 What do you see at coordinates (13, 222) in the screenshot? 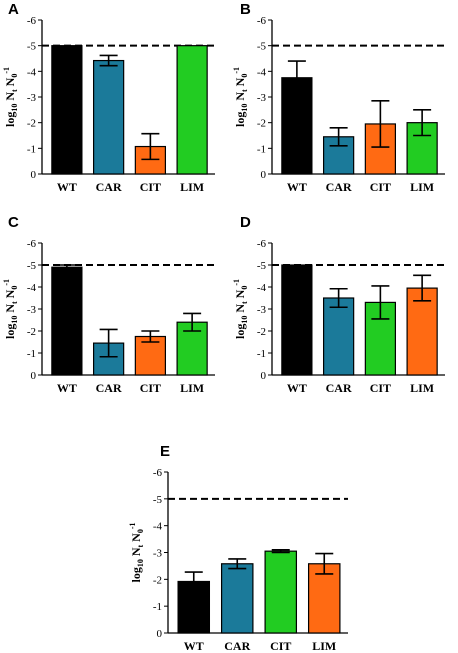
I see `panel-letter: C` at bounding box center [13, 222].